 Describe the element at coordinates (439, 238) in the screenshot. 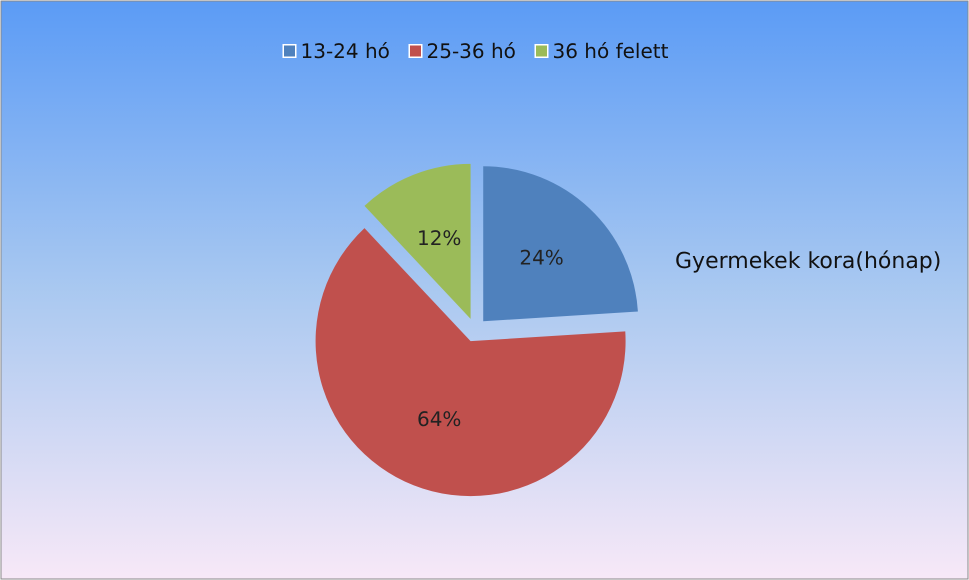

I see `data-label: 12%` at that location.